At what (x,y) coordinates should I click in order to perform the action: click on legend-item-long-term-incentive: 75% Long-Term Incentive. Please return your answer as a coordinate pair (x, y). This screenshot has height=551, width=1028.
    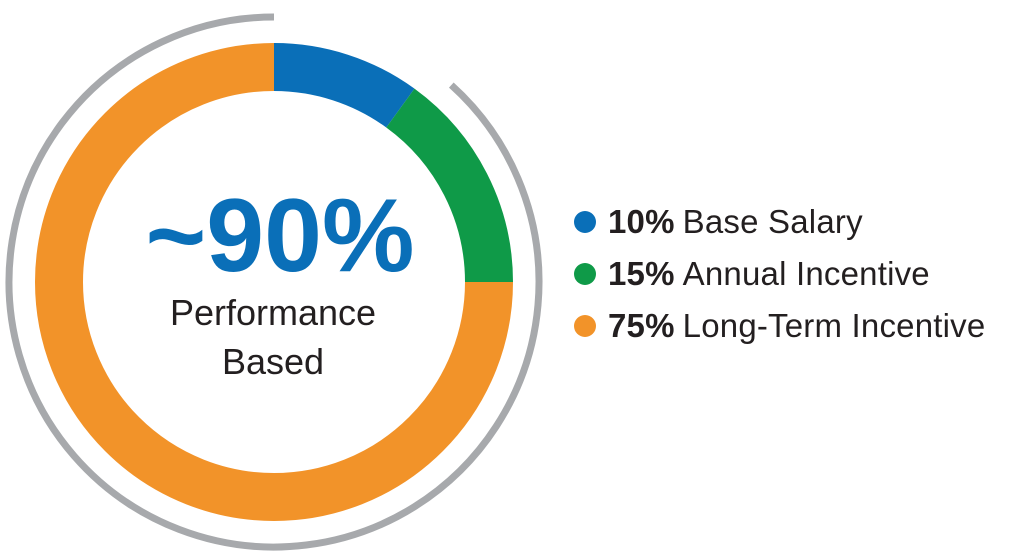
    Looking at the image, I should click on (779, 326).